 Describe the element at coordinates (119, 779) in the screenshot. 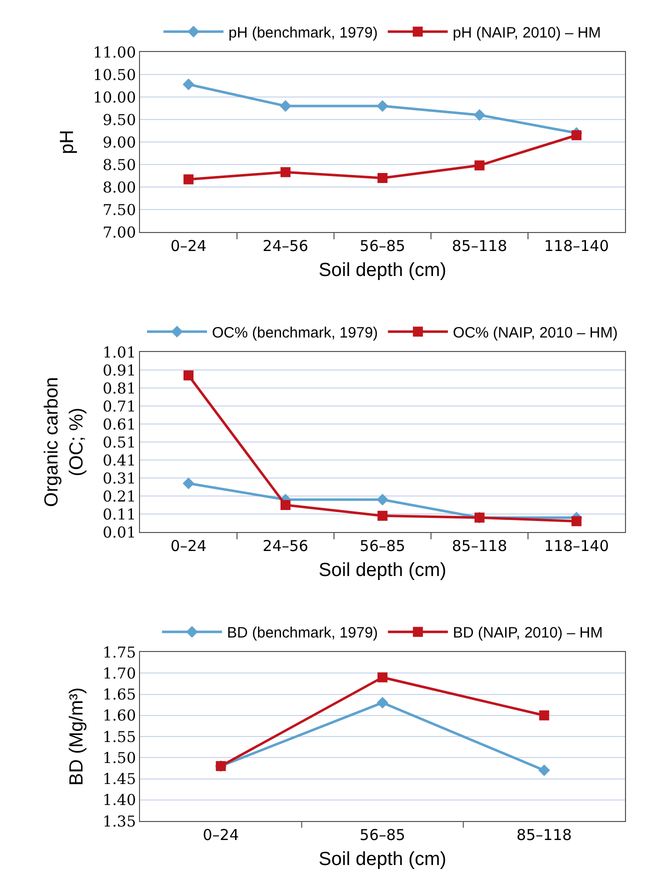

I see `y-tick-label: 1.45` at that location.